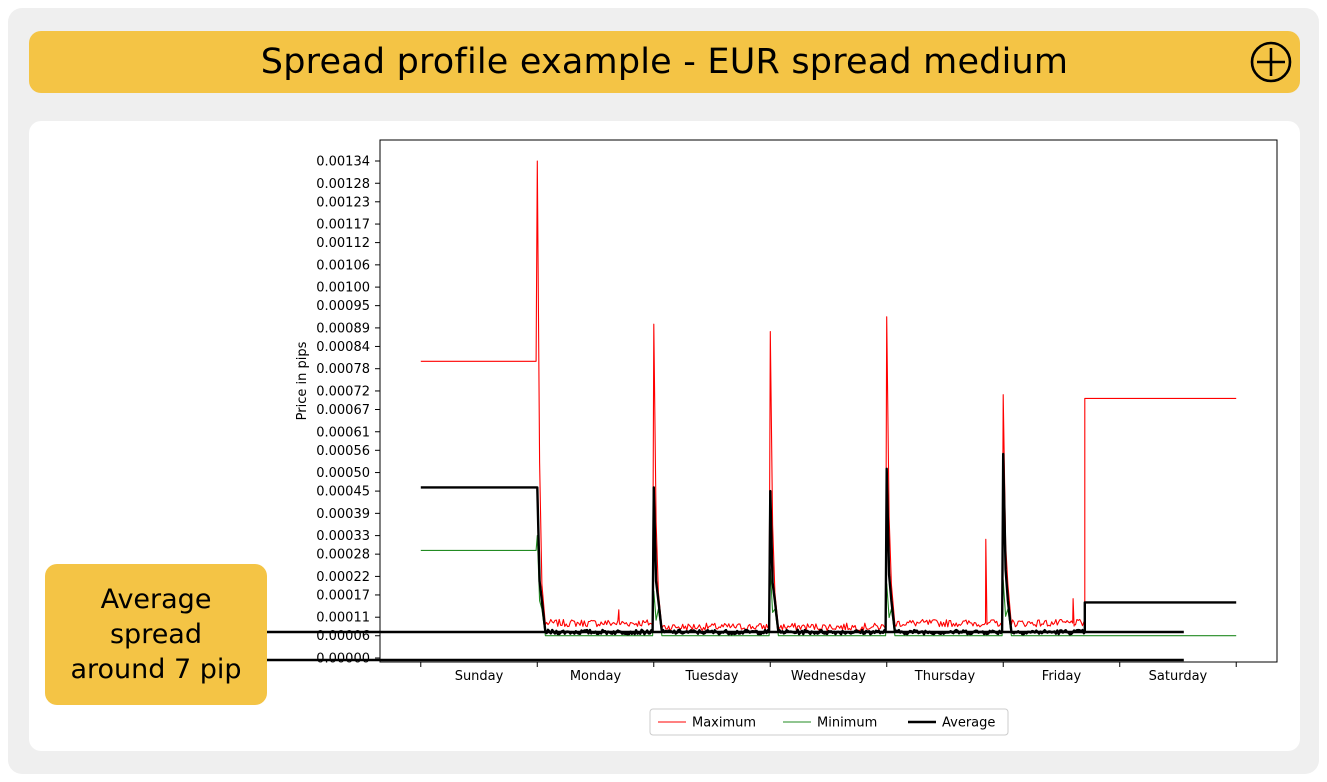  What do you see at coordinates (343, 555) in the screenshot?
I see `y-tick-label: 0.00028` at bounding box center [343, 555].